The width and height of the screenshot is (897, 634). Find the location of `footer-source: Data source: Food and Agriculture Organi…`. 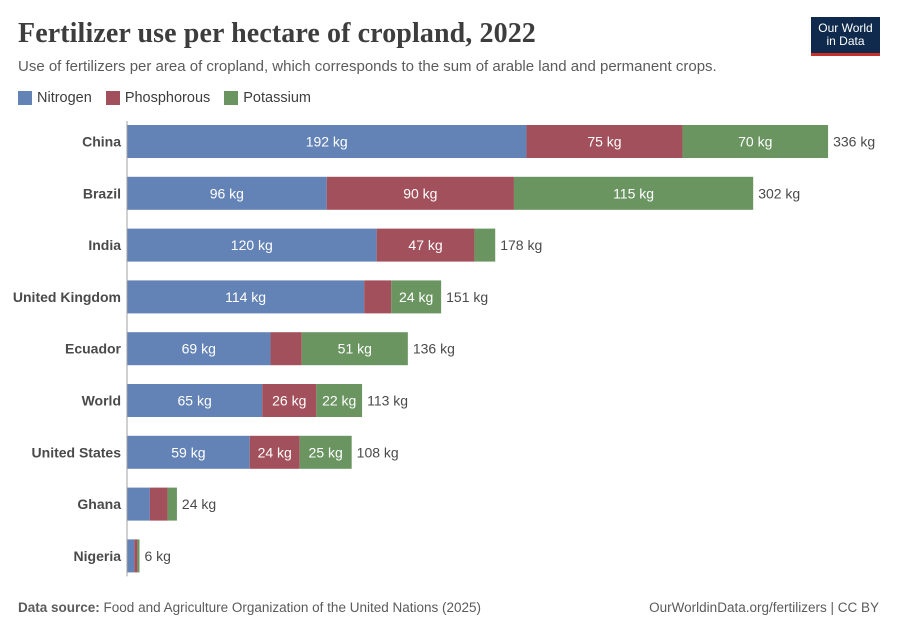

footer-source: Data source: Food and Agriculture Organi… is located at coordinates (249, 607).